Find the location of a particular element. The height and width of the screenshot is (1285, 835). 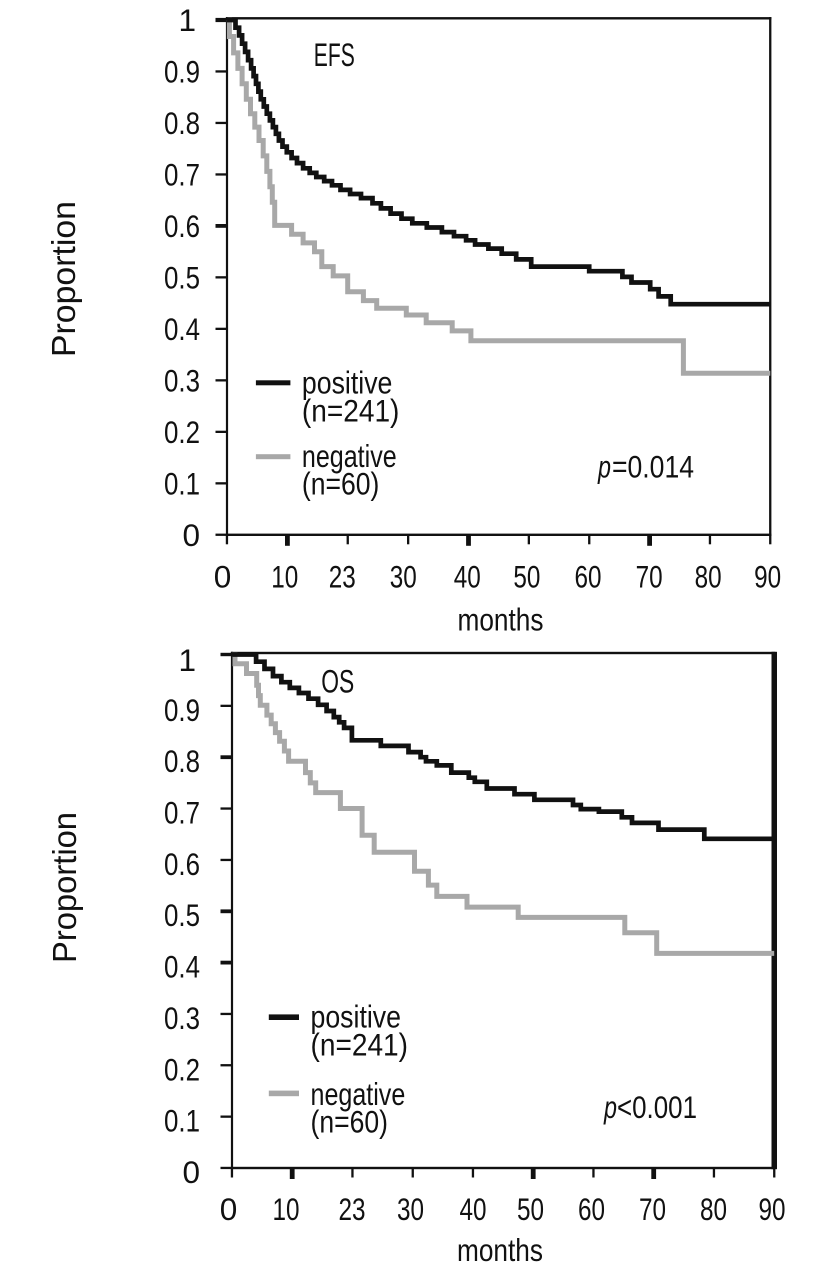

svg-text: <0.001 is located at coordinates (657, 1107).